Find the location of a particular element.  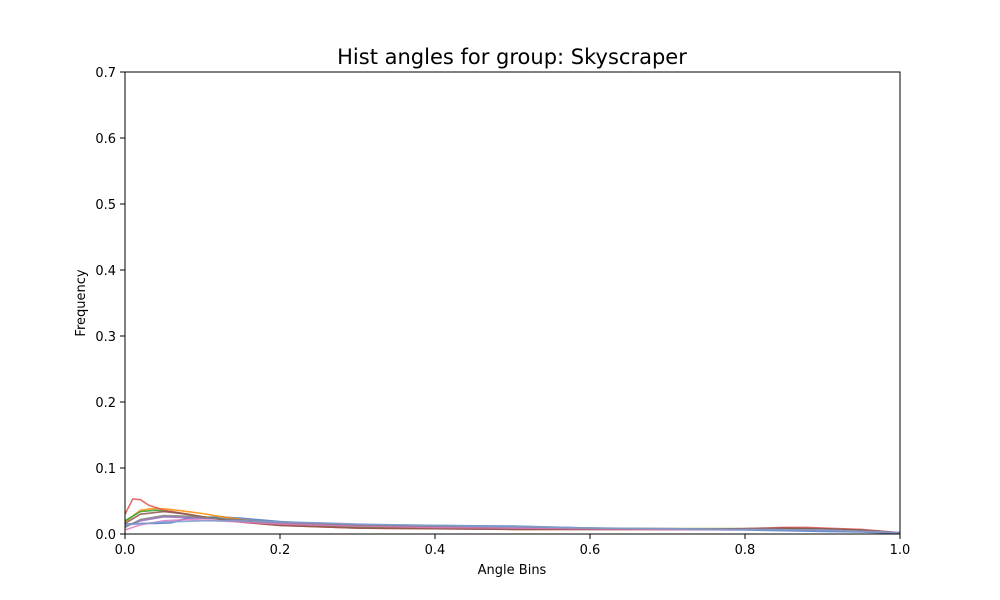

x-axis-label: Angle Bins is located at coordinates (512, 570).